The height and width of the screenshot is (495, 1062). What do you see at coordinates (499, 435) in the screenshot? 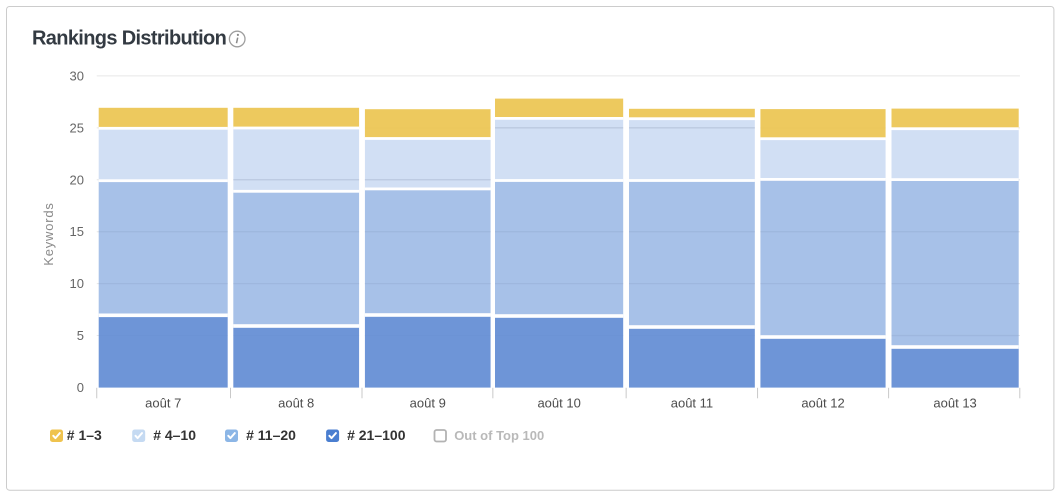
I see `svg-text: Out of Top 100` at bounding box center [499, 435].